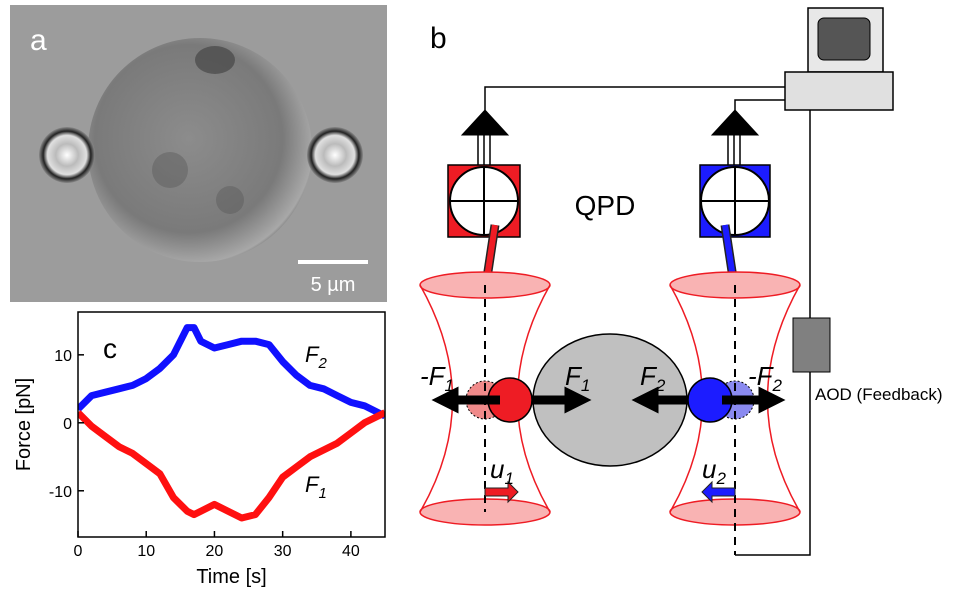  I want to click on x-tick-label: 10, so click(146, 551).